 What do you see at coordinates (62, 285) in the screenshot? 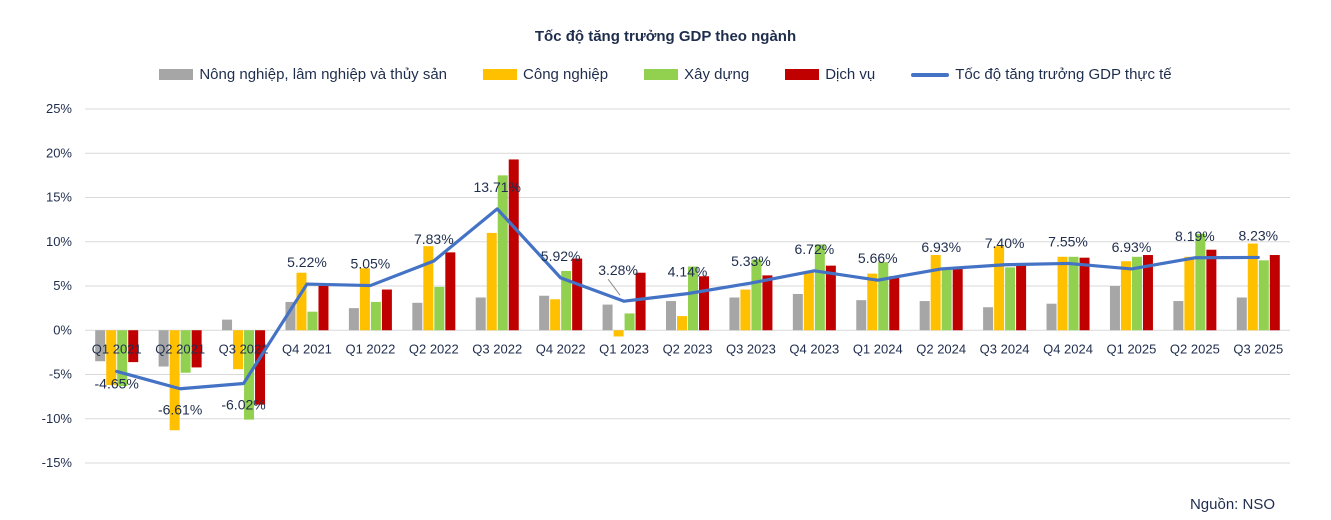
I see `y-tick-label: 5%` at bounding box center [62, 285].